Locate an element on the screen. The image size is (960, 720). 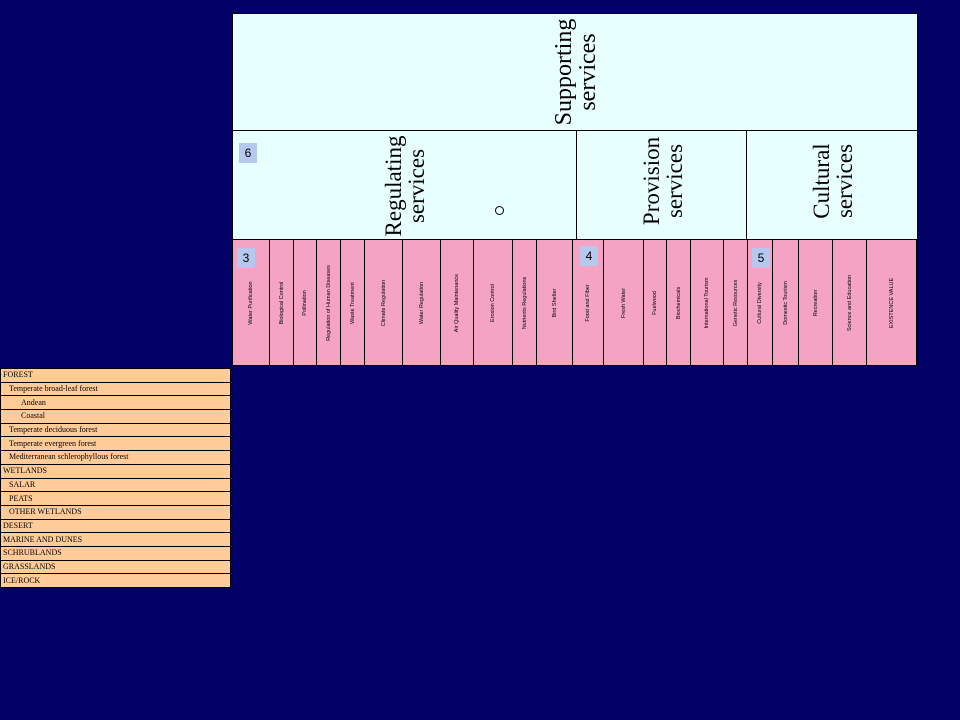
table-row: SALAR is located at coordinates (115, 485).